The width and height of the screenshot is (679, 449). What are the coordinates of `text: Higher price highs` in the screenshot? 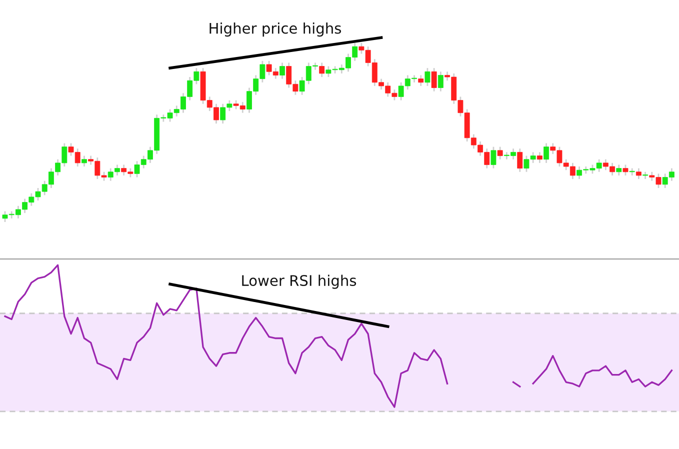 It's located at (276, 29).